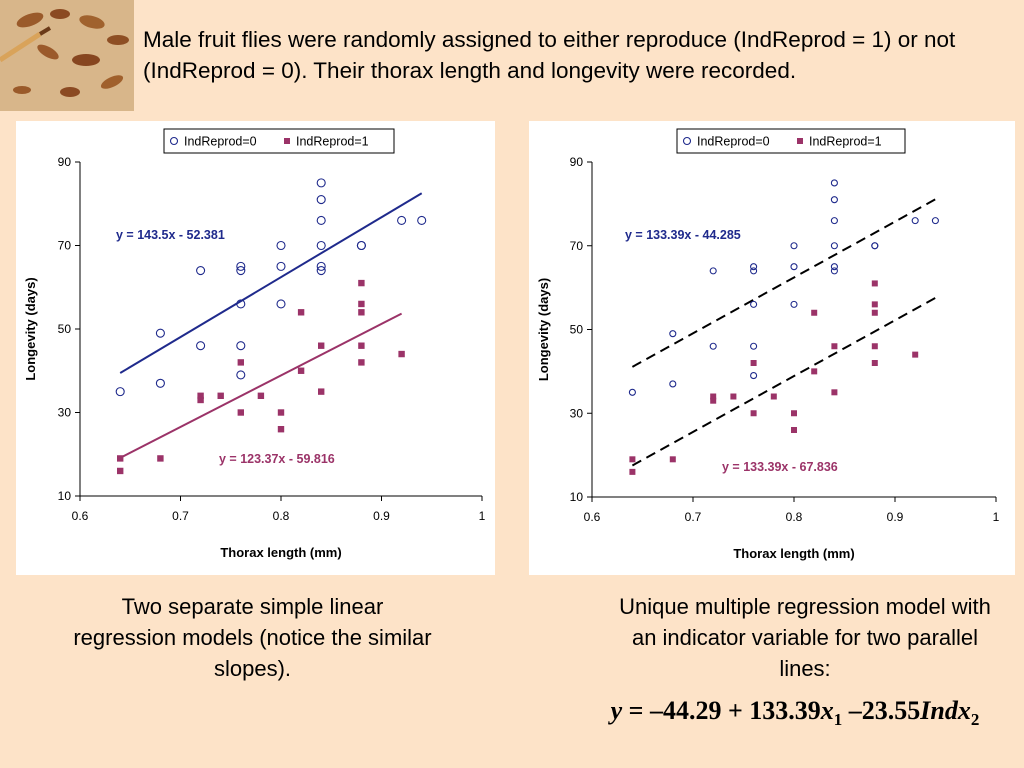 This screenshot has height=768, width=1024. What do you see at coordinates (577, 497) in the screenshot?
I see `y-tick-label: 10` at bounding box center [577, 497].